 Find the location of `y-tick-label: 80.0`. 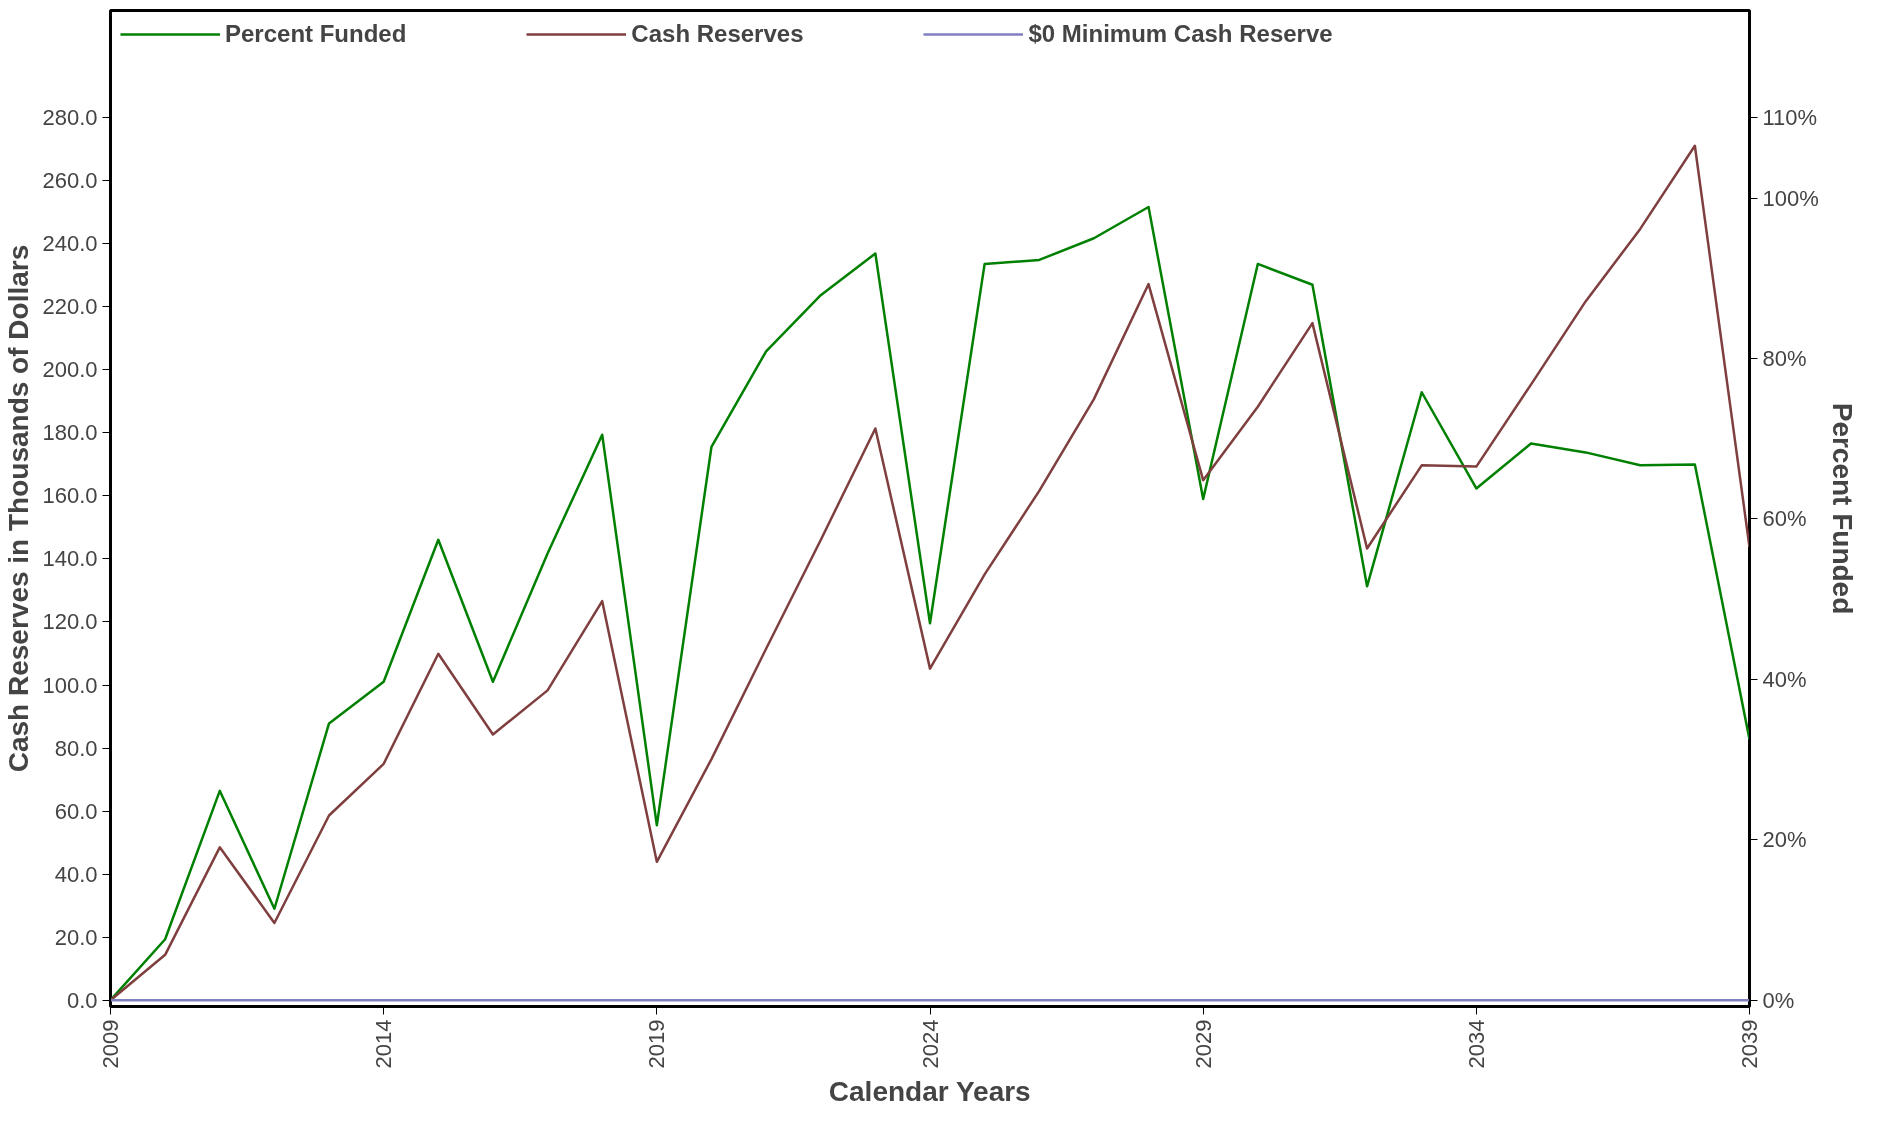

y-tick-label: 80.0 is located at coordinates (76, 748).